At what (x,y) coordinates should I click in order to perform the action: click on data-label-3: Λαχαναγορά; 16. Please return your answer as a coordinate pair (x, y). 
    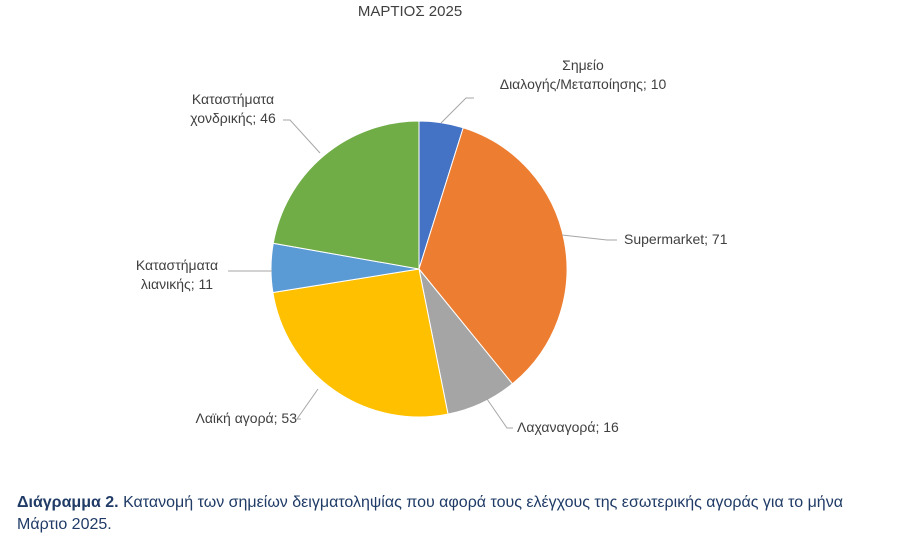
    Looking at the image, I should click on (568, 427).